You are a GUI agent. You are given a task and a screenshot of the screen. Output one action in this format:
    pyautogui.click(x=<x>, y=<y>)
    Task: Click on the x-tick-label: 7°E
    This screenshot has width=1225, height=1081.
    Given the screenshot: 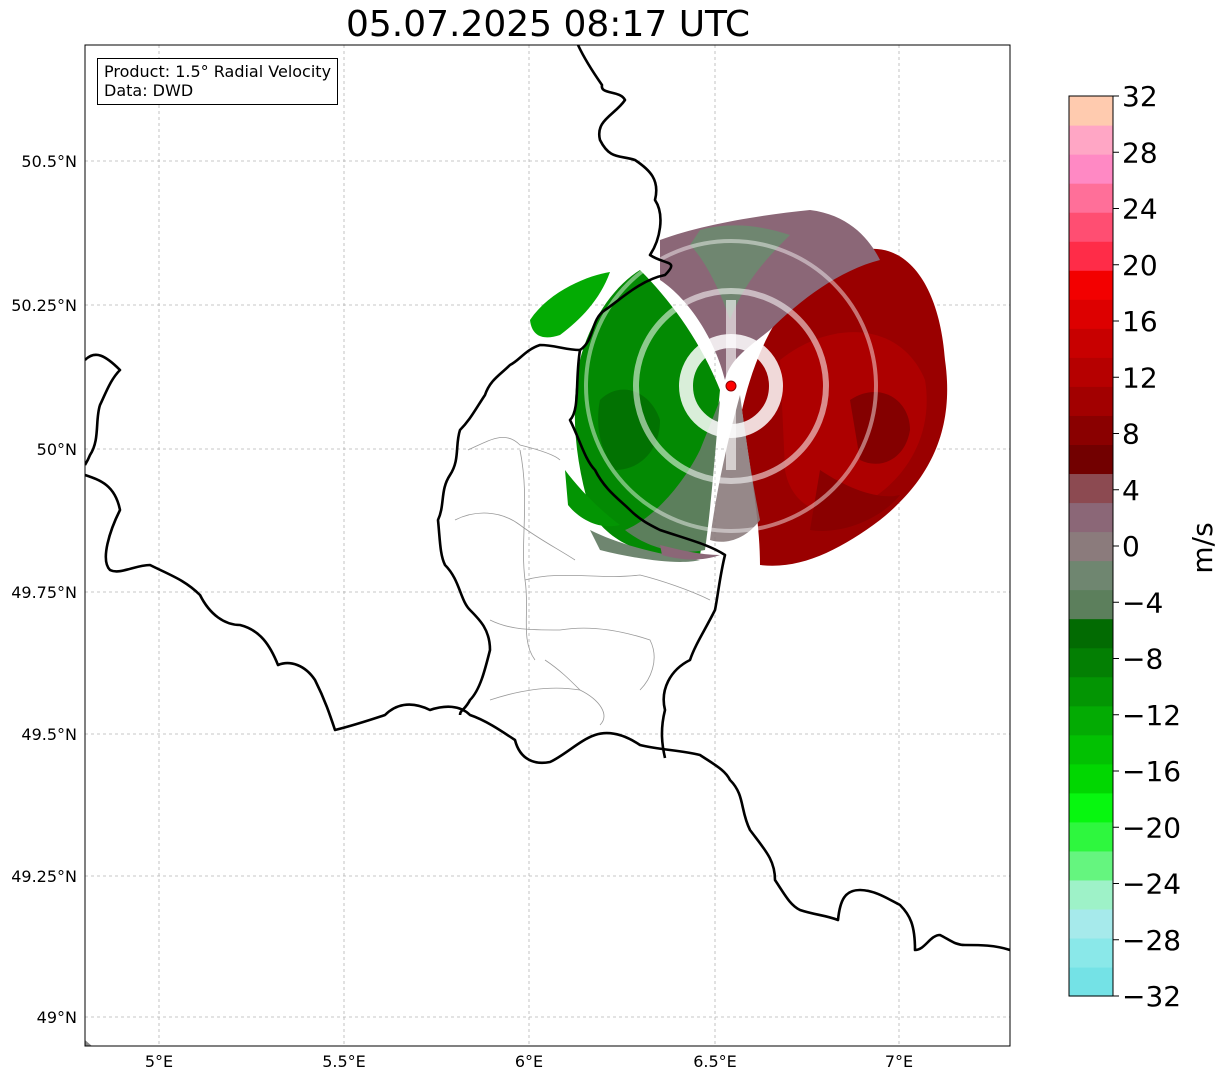 What is the action you would take?
    pyautogui.click(x=899, y=1061)
    